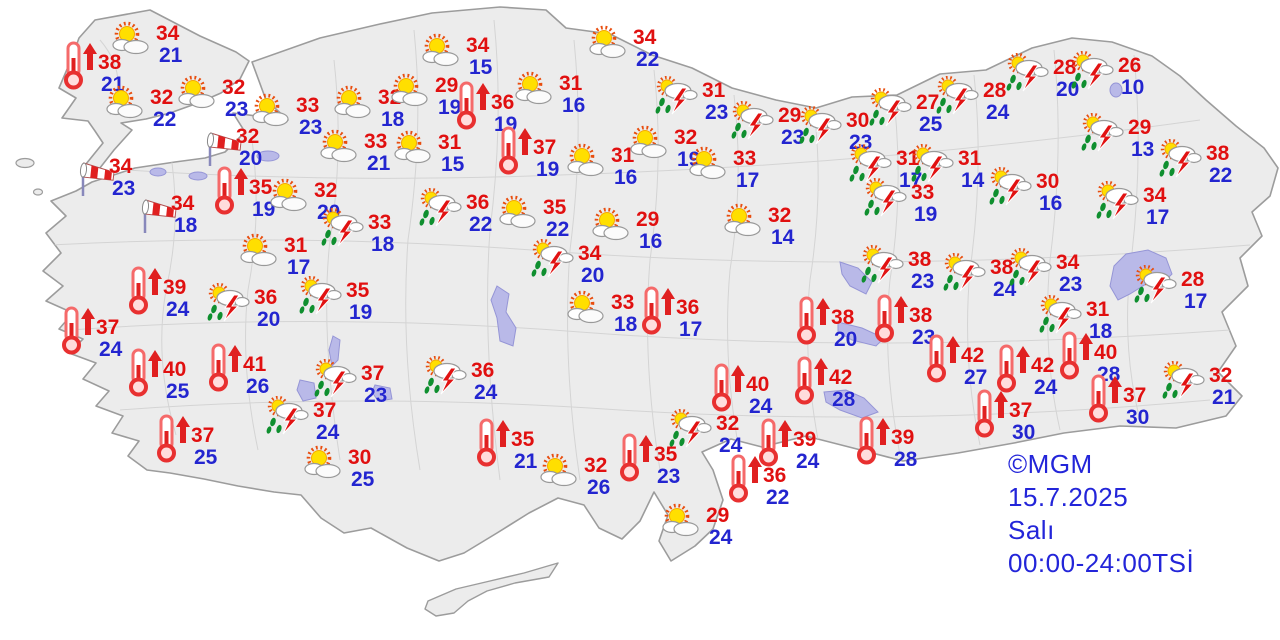 Image resolution: width=1280 pixels, height=640 pixels. Describe the element at coordinates (651, 241) in the screenshot. I see `min-temperature: 16` at that location.